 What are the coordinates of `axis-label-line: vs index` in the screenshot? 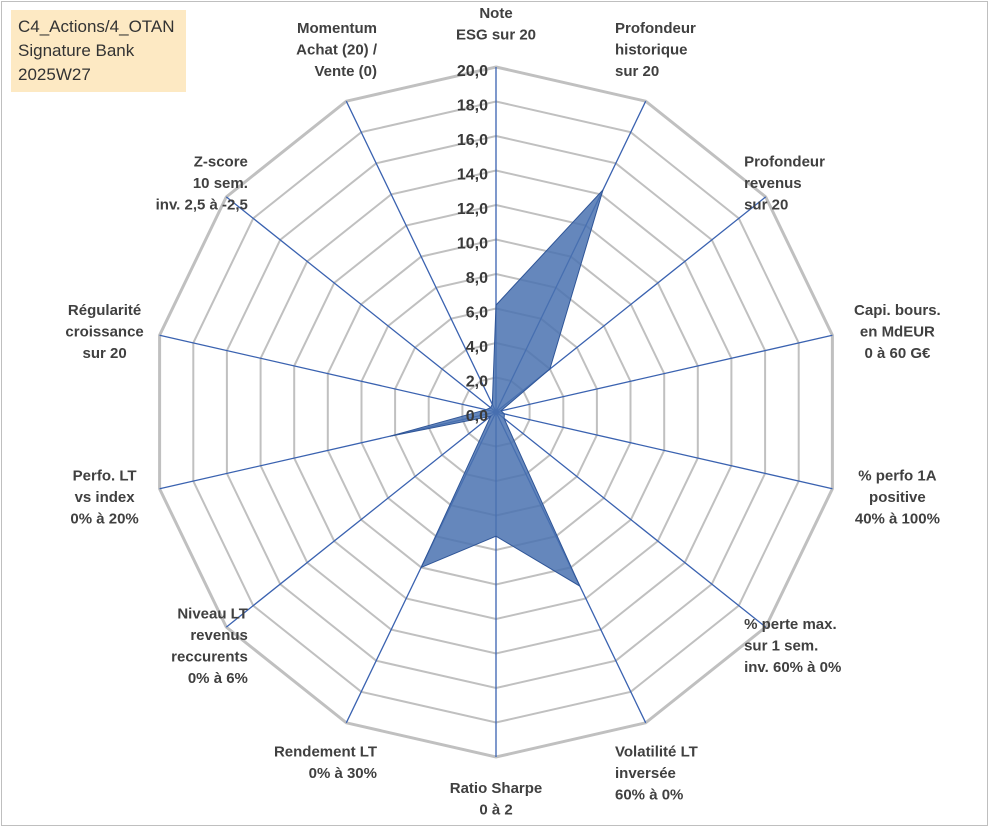 It's located at (105, 497).